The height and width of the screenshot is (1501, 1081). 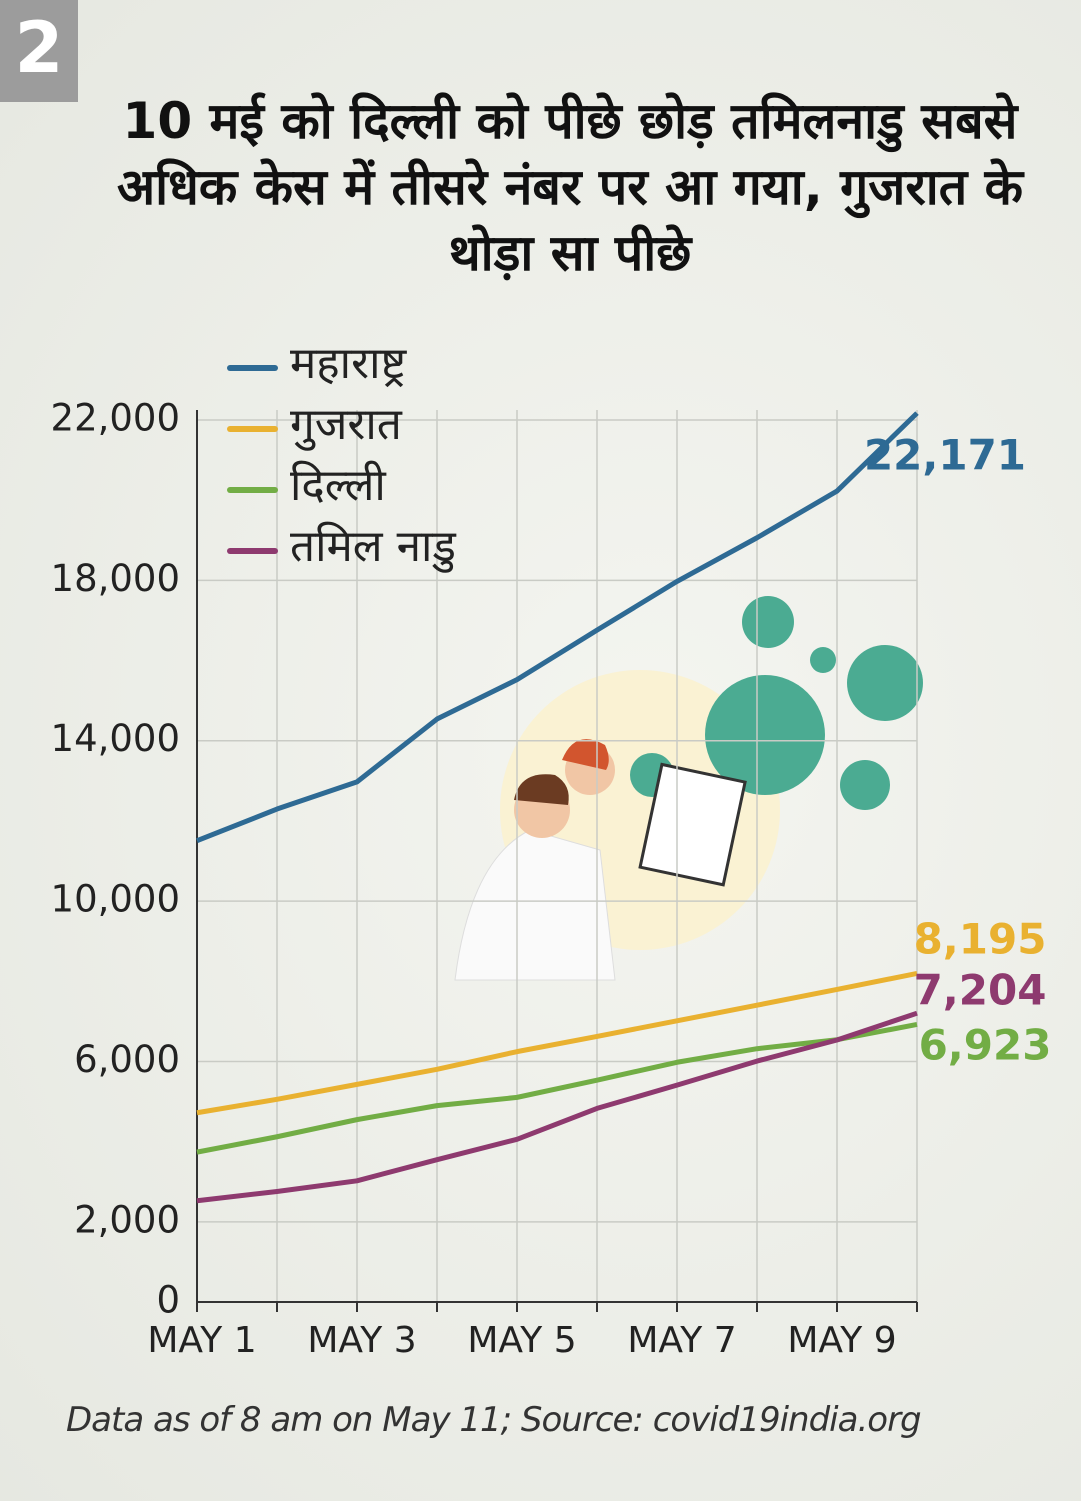 What do you see at coordinates (980, 990) in the screenshot?
I see `value-label: 7,204` at bounding box center [980, 990].